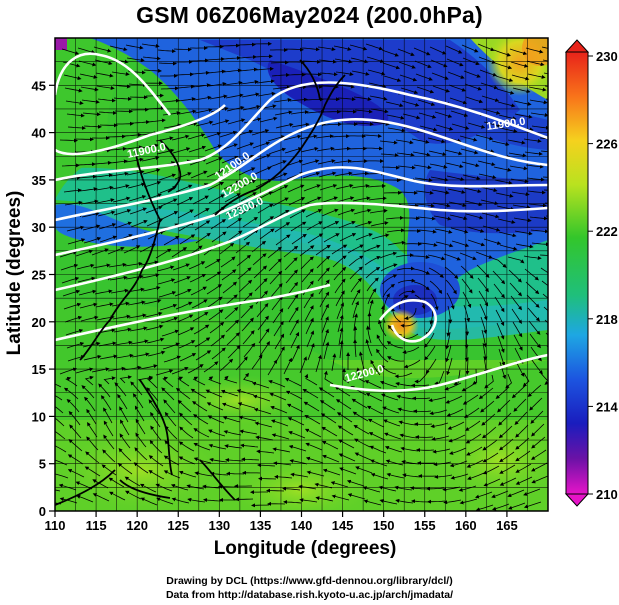 Image resolution: width=619 pixels, height=605 pixels. I want to click on colorbar-tick-label: 226, so click(607, 144).